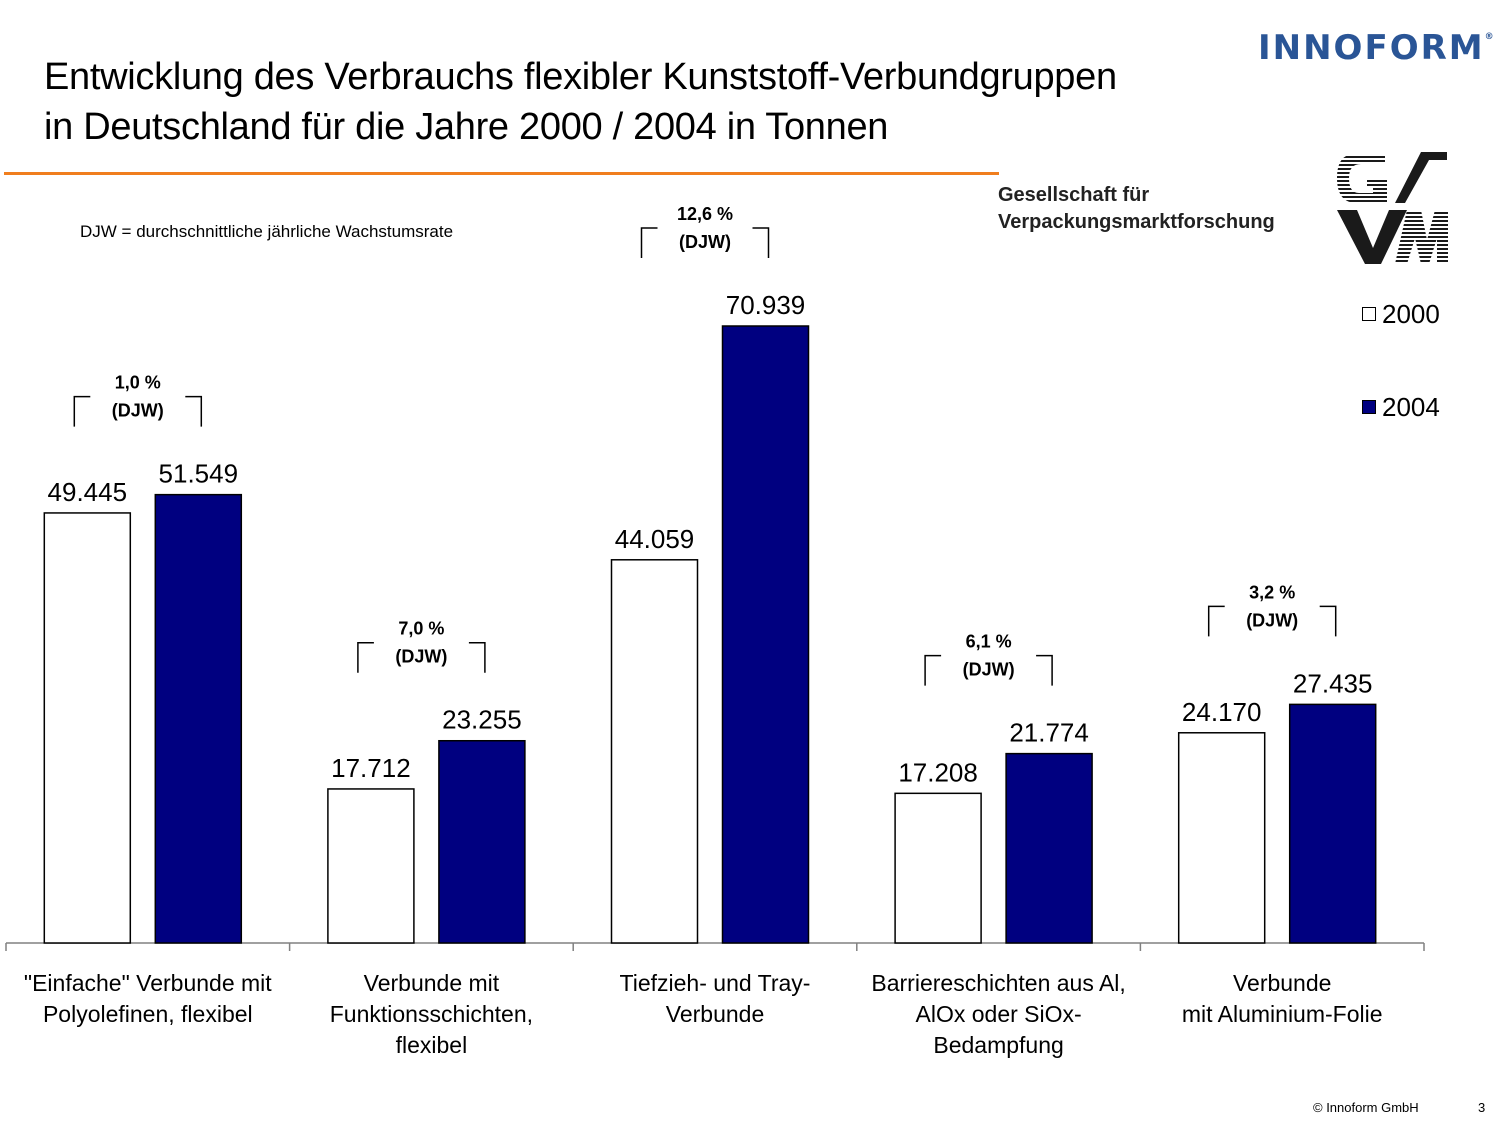 The width and height of the screenshot is (1501, 1126). I want to click on data-label: 24.170, so click(1222, 712).